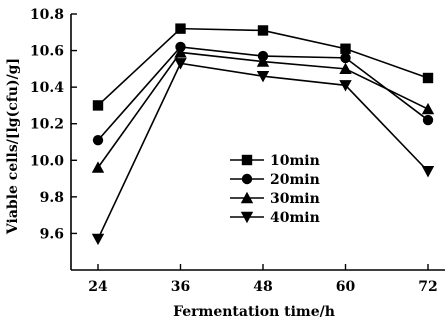 The height and width of the screenshot is (329, 445). What do you see at coordinates (262, 287) in the screenshot?
I see `x-tick-label: 48` at bounding box center [262, 287].